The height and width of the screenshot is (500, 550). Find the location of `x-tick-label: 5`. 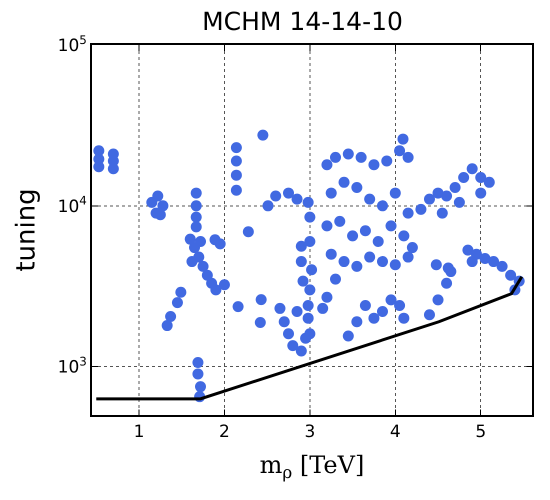

x-tick-label: 5 is located at coordinates (480, 432).